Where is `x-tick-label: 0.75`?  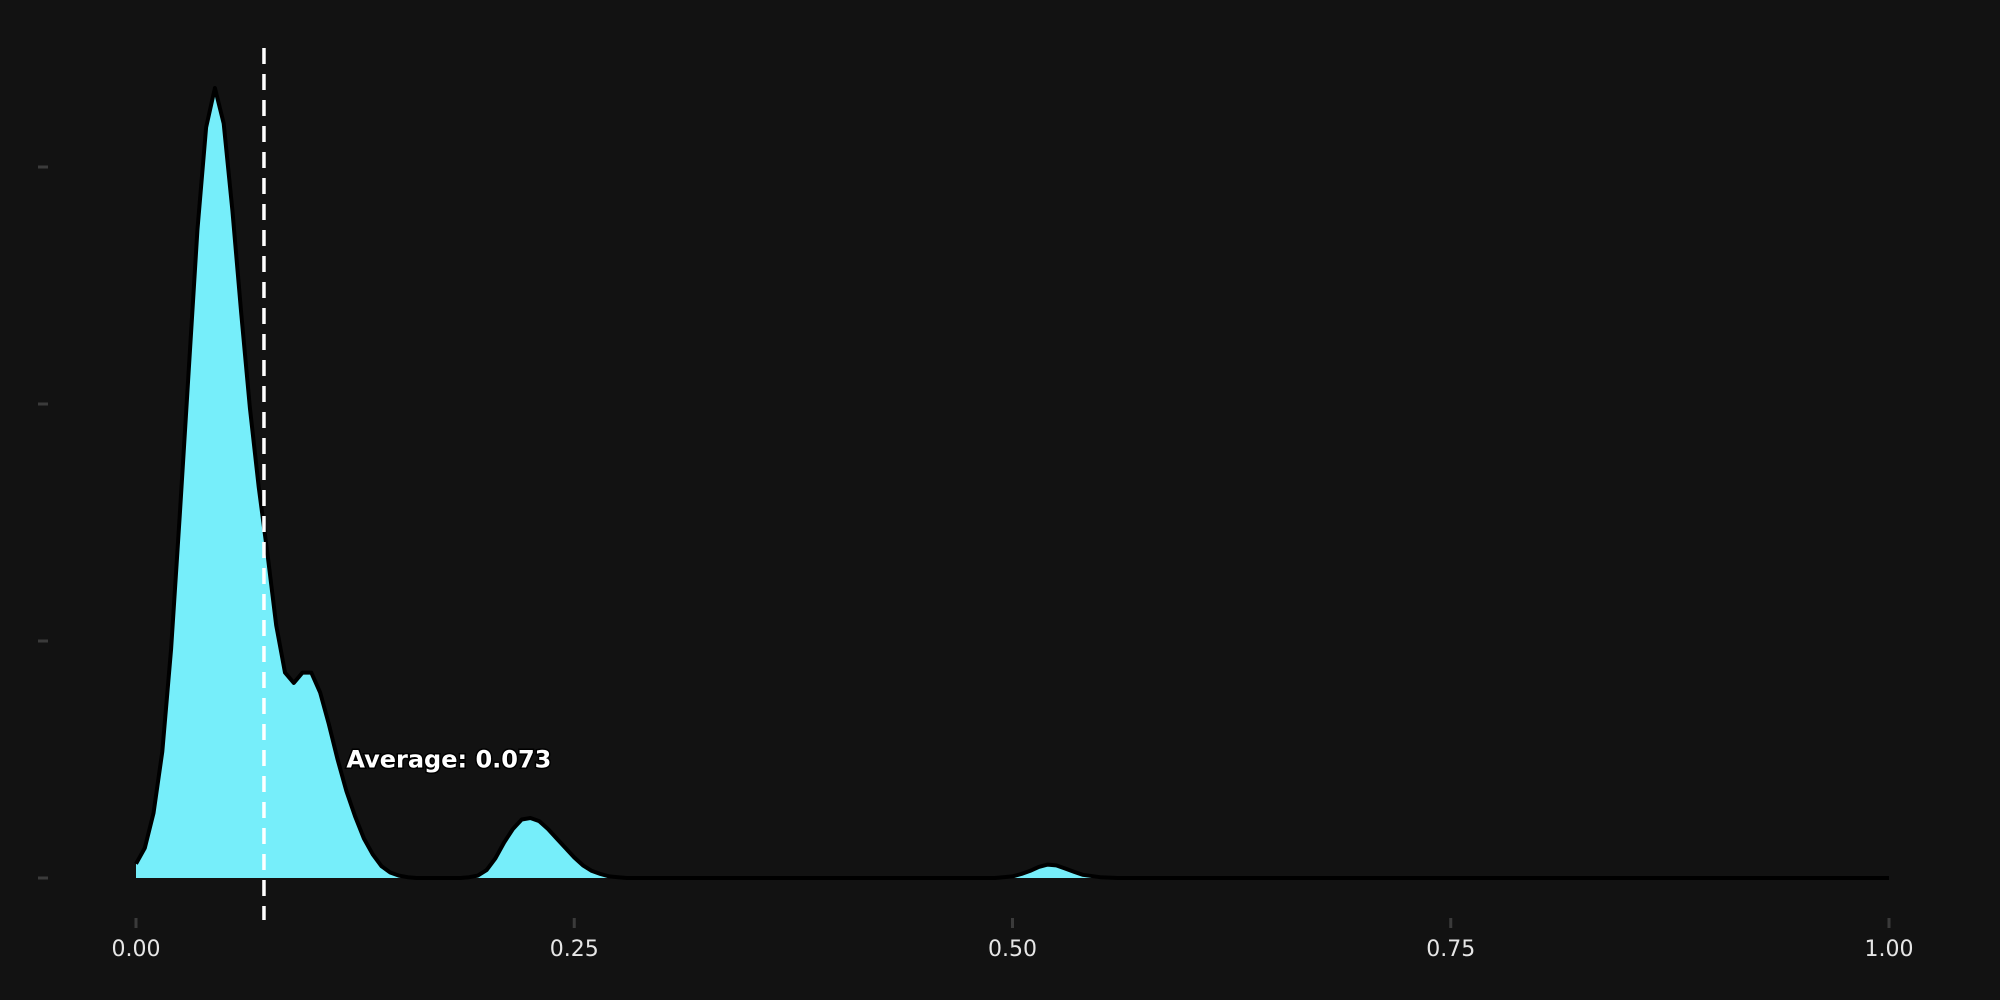
x-tick-label: 0.75 is located at coordinates (1450, 949).